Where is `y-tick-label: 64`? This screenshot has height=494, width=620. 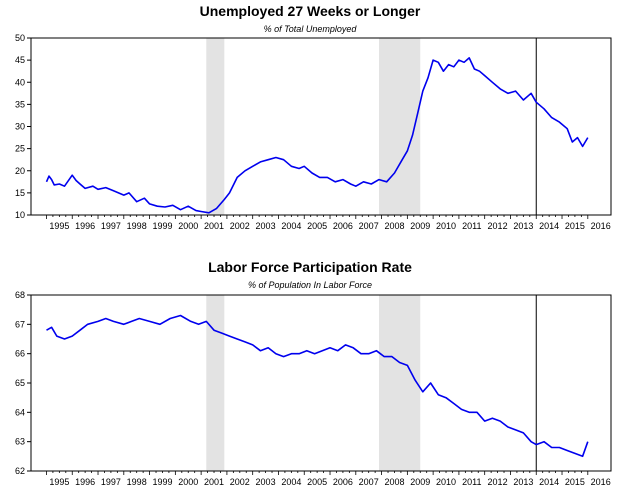 y-tick-label: 64 is located at coordinates (20, 412).